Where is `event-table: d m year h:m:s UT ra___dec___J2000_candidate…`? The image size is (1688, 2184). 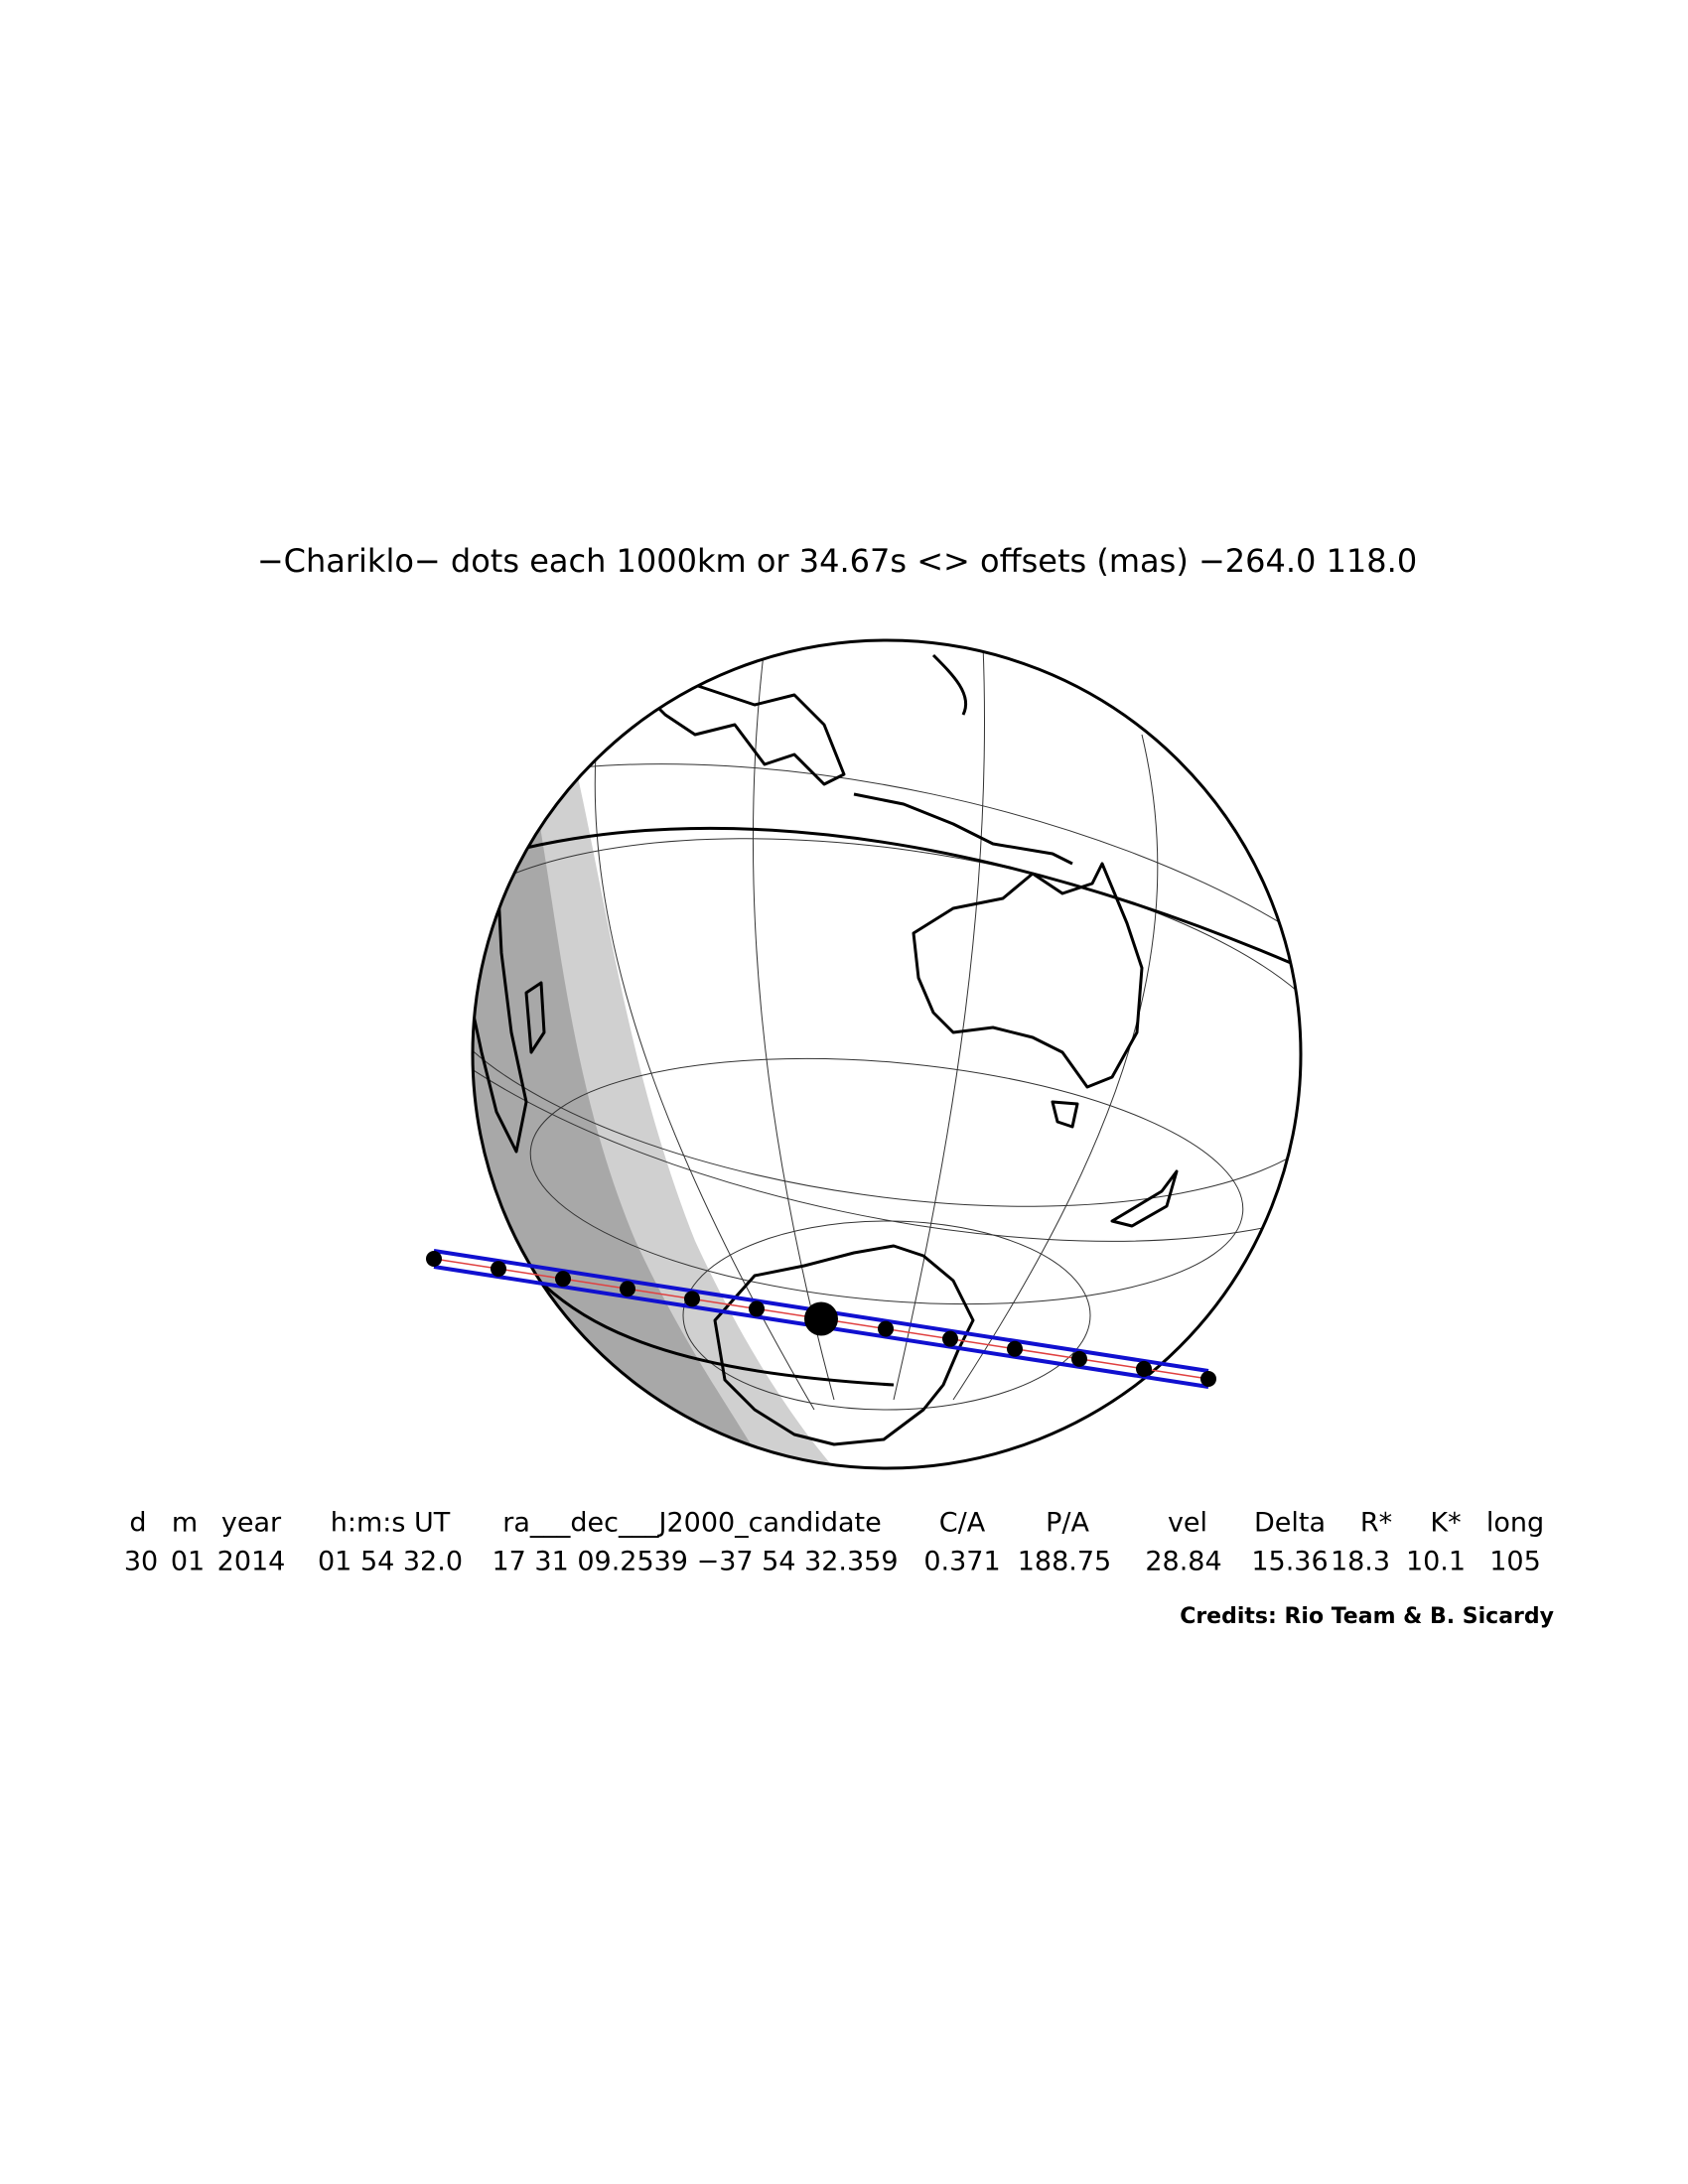
event-table: d m year h:m:s UT ra___dec___J2000_candidate… is located at coordinates (834, 1542).